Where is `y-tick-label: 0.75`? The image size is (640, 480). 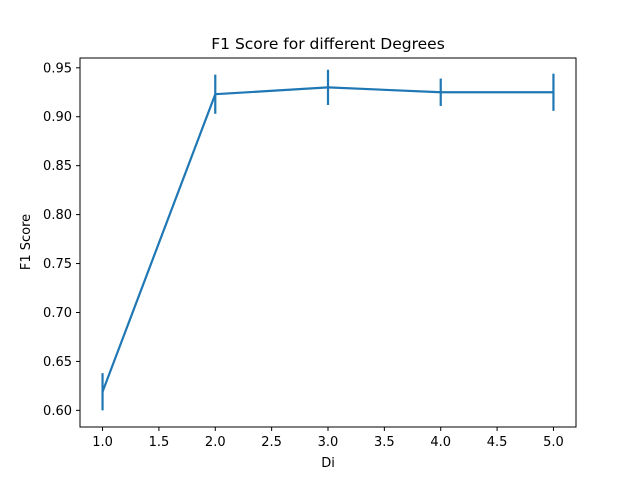
y-tick-label: 0.75 is located at coordinates (57, 264).